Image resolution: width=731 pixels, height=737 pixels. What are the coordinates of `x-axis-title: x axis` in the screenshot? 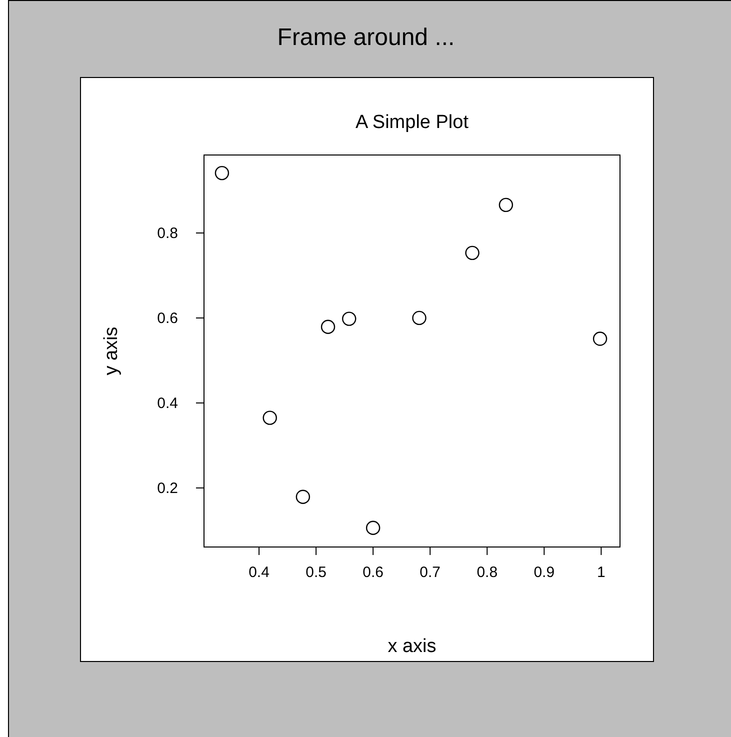 It's located at (412, 646).